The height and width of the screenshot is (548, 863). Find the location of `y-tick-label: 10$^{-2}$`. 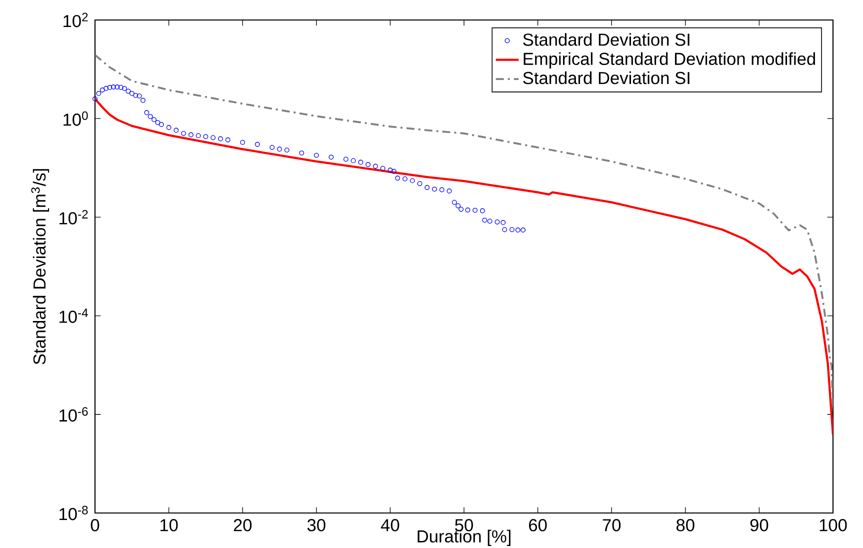

y-tick-label: 10$^{-2}$ is located at coordinates (74, 217).